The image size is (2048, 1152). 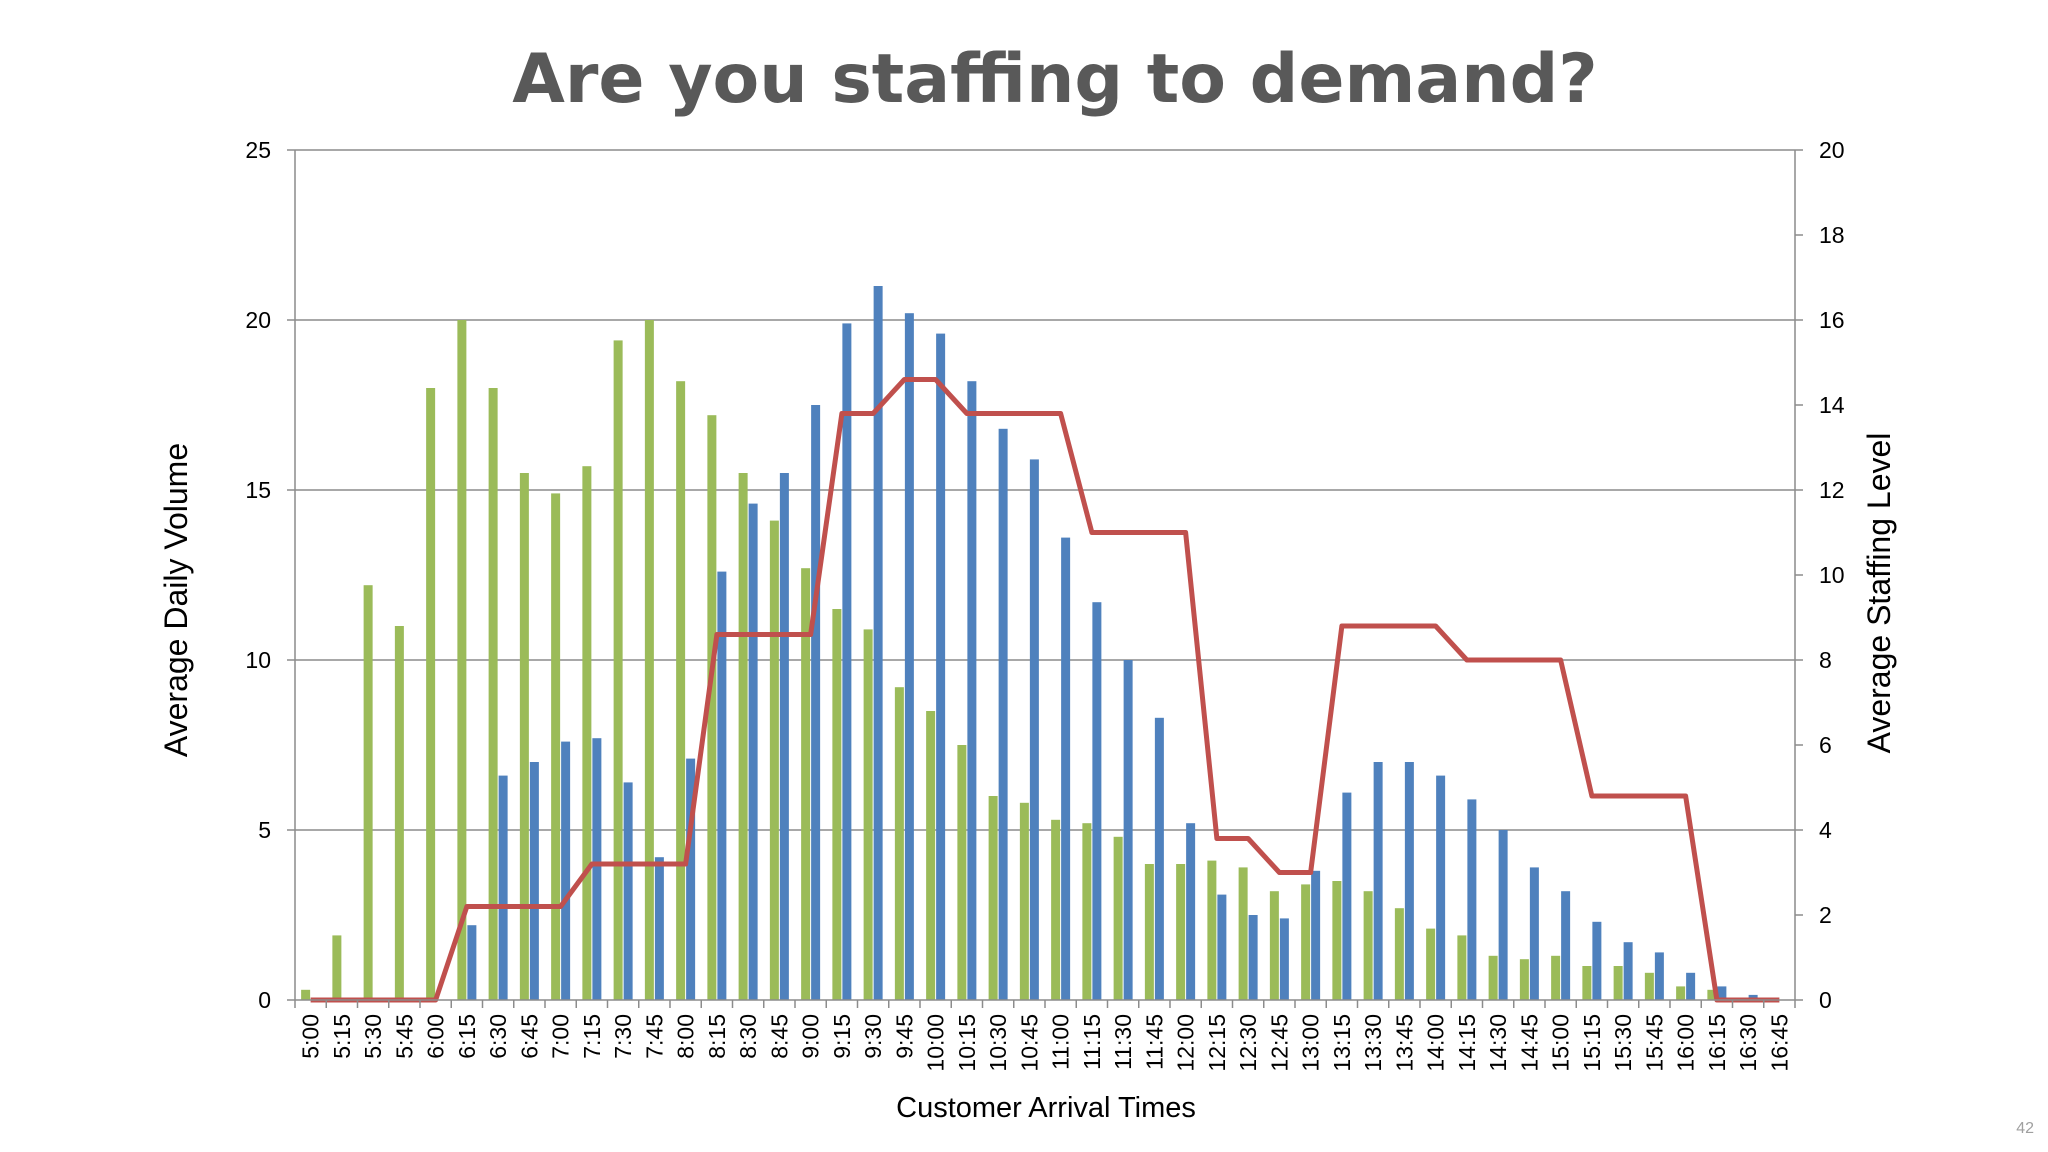 What do you see at coordinates (1186, 1043) in the screenshot?
I see `x-tick-label: 12:00` at bounding box center [1186, 1043].